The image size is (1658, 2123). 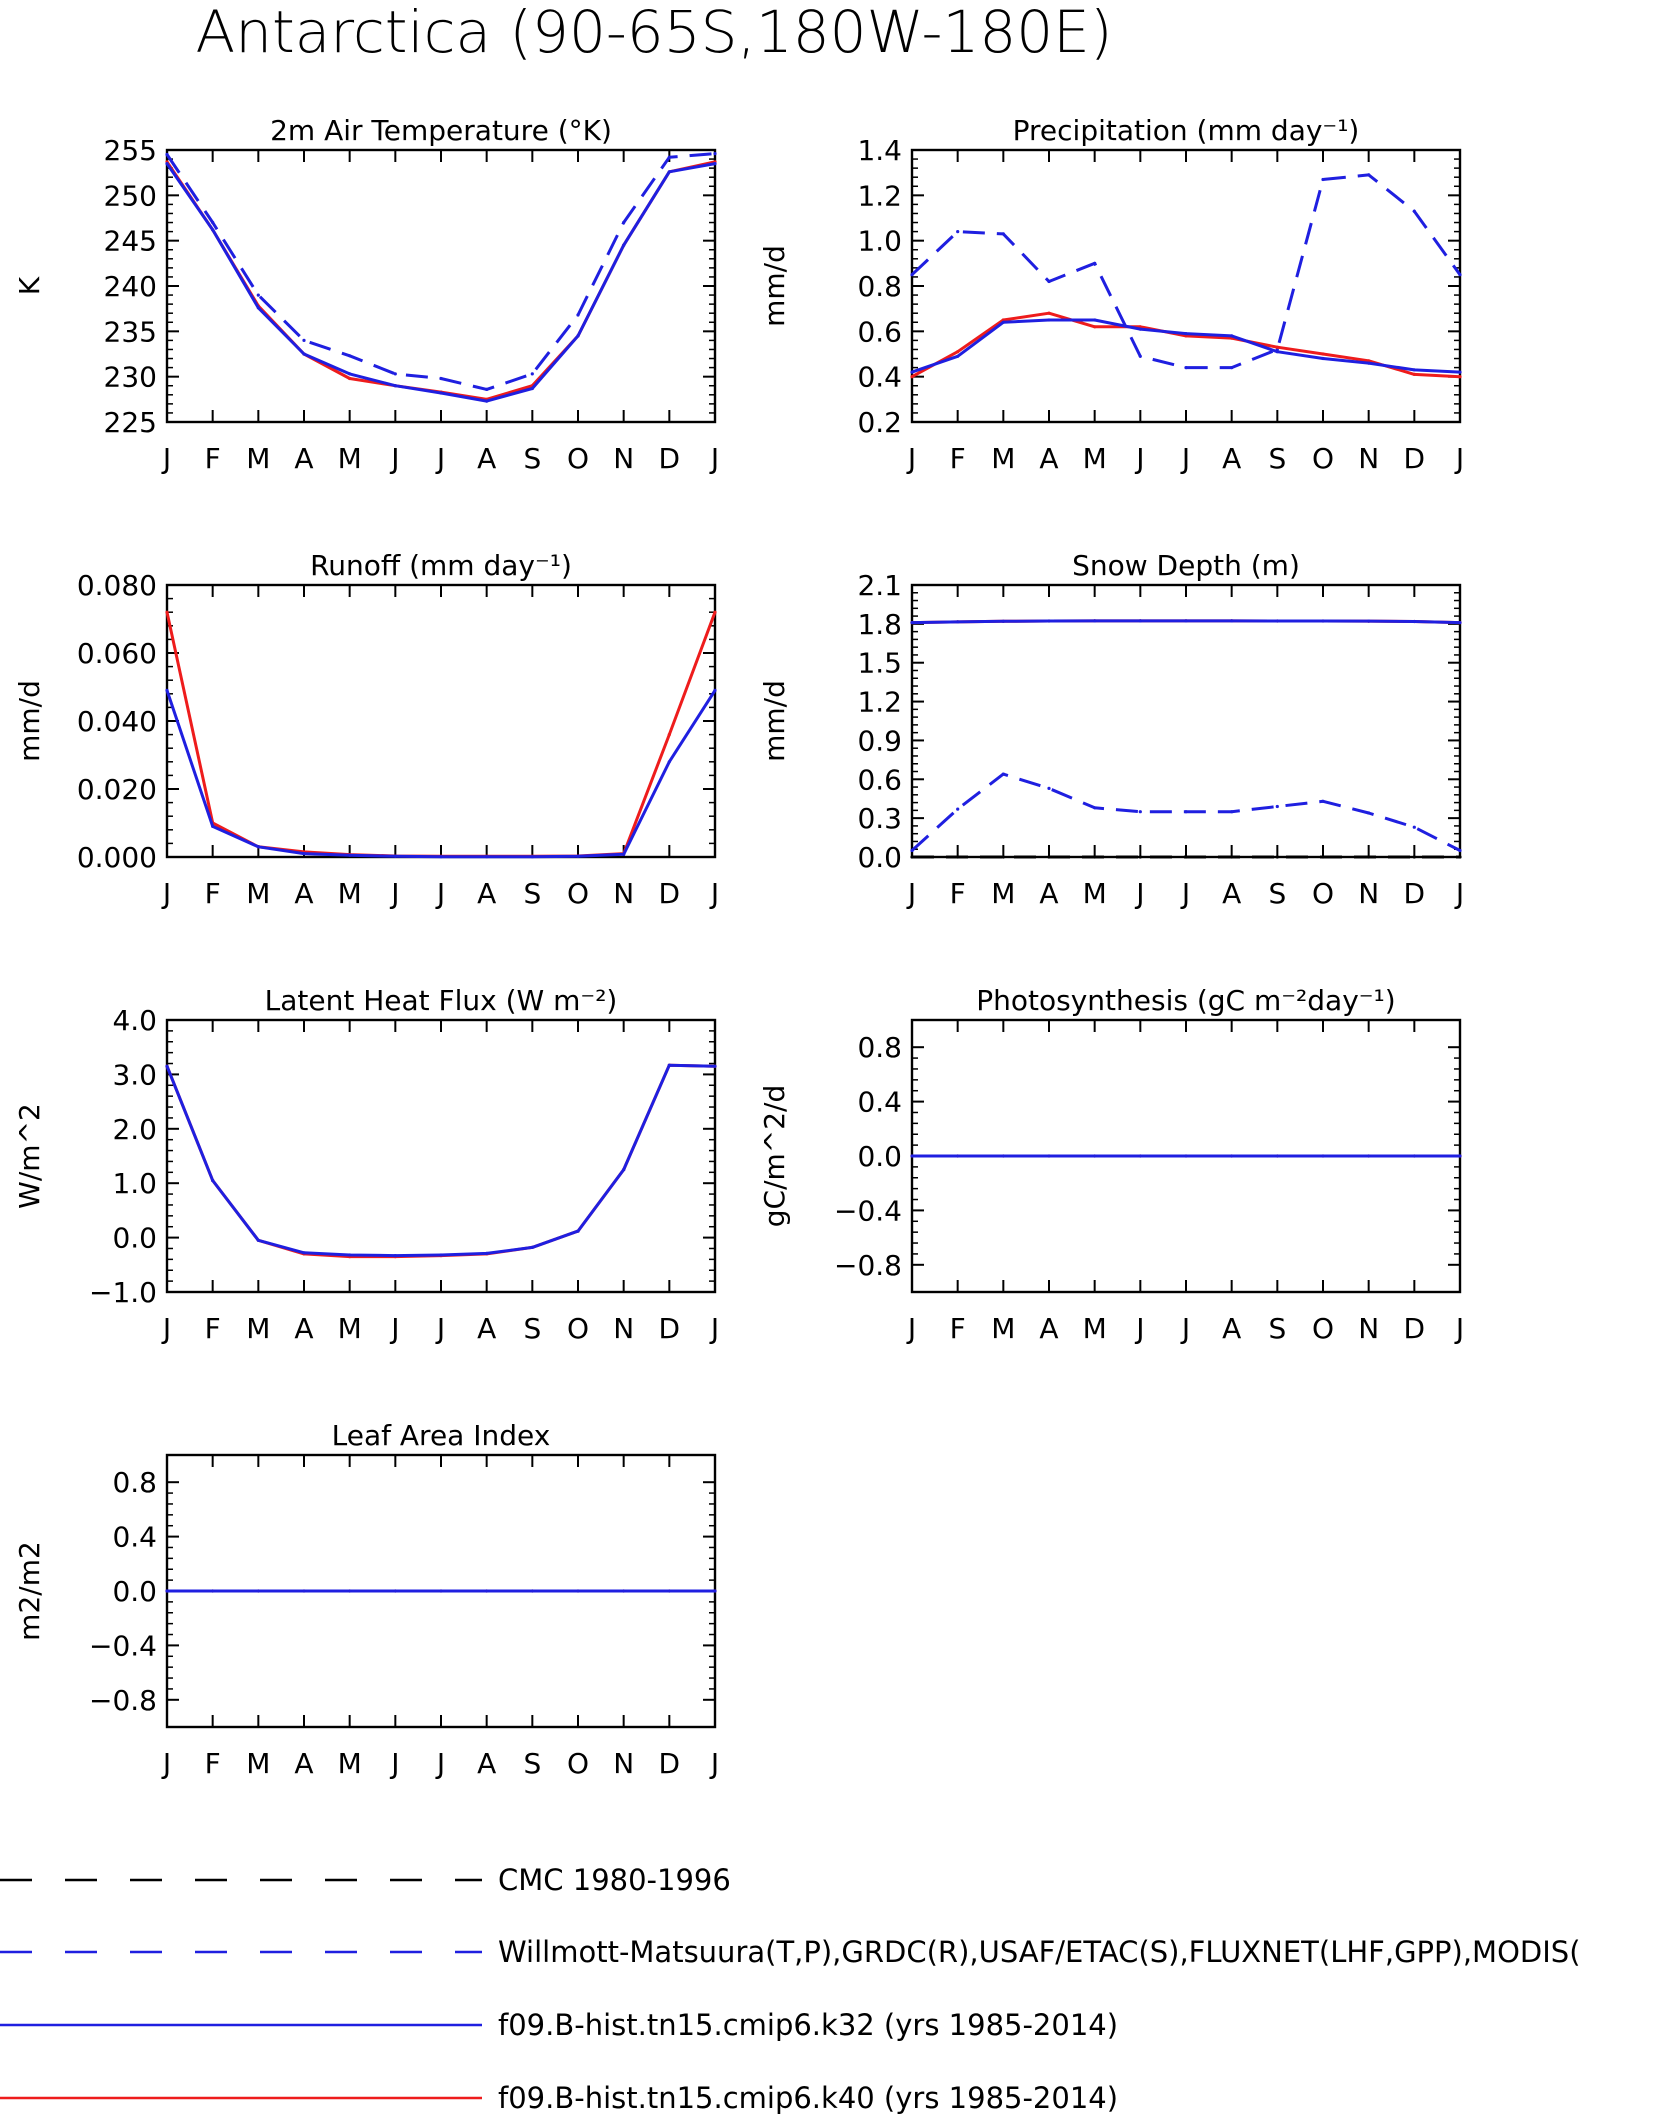 What do you see at coordinates (1186, 130) in the screenshot?
I see `chart-title: Precipitation (mm day⁻¹)` at bounding box center [1186, 130].